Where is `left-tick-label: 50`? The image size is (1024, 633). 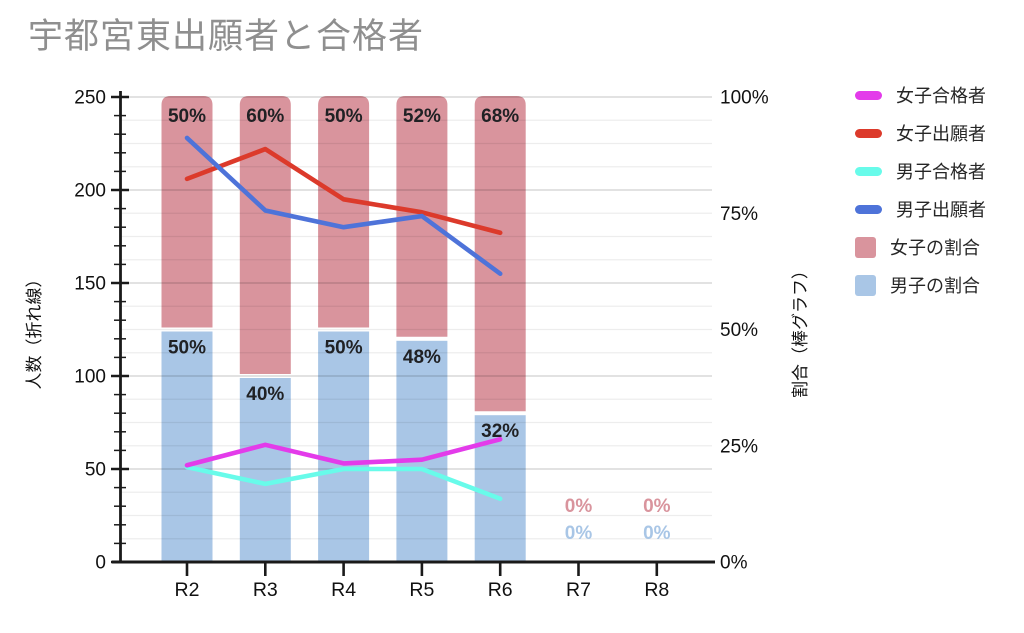 left-tick-label: 50 is located at coordinates (95, 470).